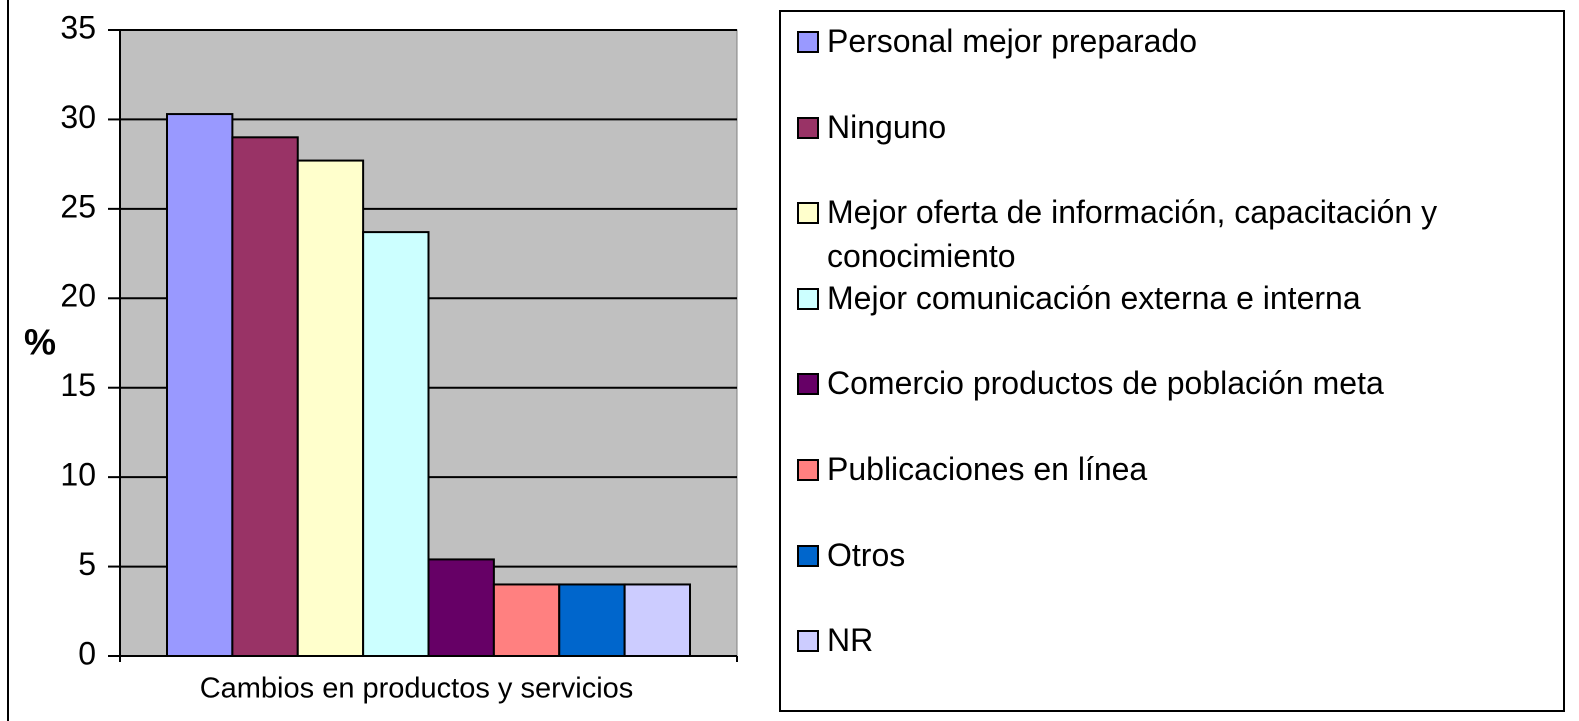 This screenshot has width=1579, height=721. What do you see at coordinates (78, 385) in the screenshot?
I see `y-tick-label: 15` at bounding box center [78, 385].